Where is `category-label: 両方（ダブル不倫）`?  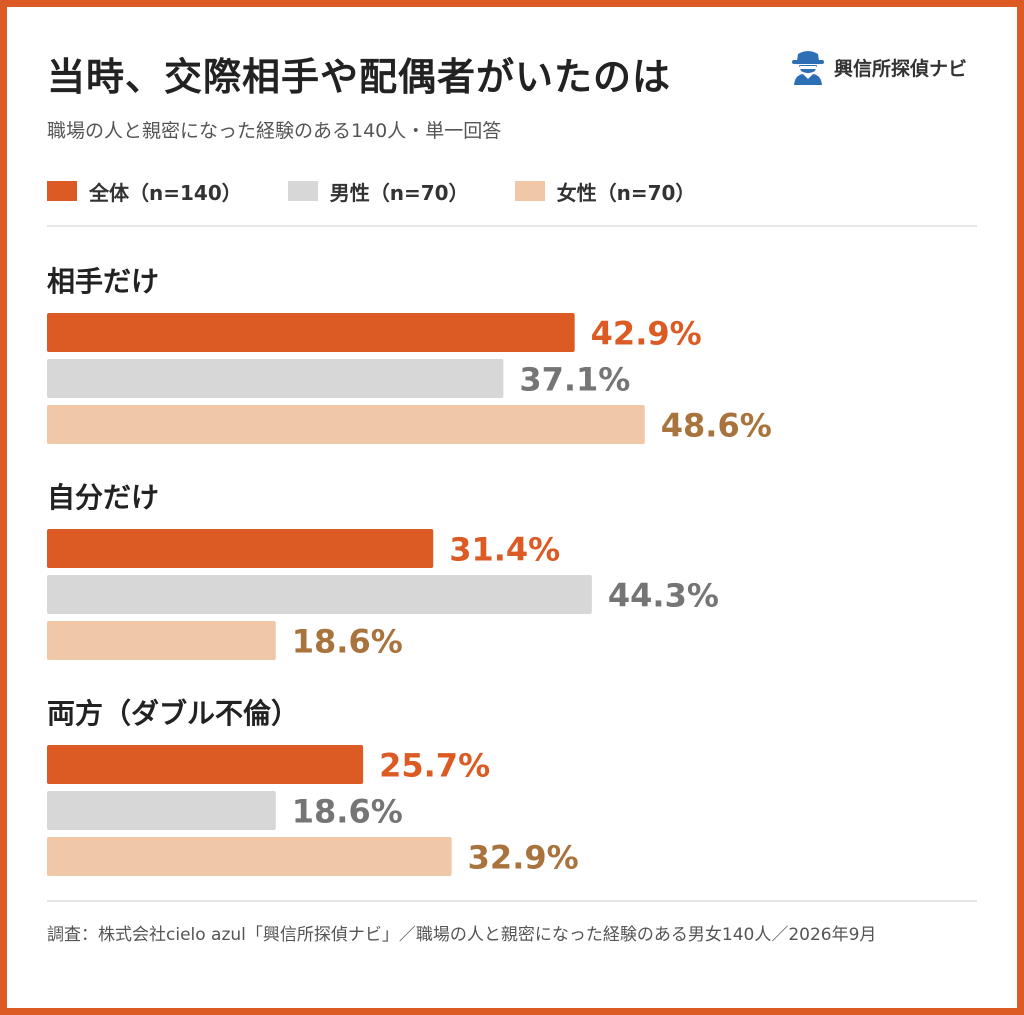 category-label: 両方（ダブル不倫） is located at coordinates (173, 713).